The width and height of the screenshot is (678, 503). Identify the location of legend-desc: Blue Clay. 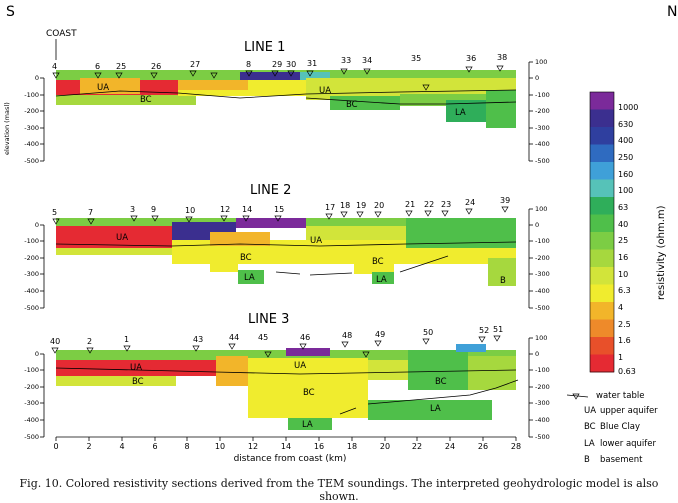
(620, 427).